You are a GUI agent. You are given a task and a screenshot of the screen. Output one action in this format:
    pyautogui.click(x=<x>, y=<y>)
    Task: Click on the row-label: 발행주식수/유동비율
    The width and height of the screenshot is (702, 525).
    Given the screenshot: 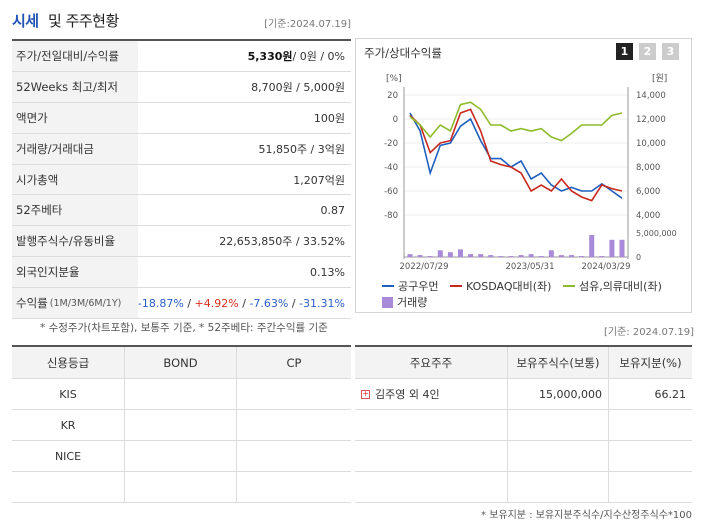 What is the action you would take?
    pyautogui.click(x=75, y=241)
    